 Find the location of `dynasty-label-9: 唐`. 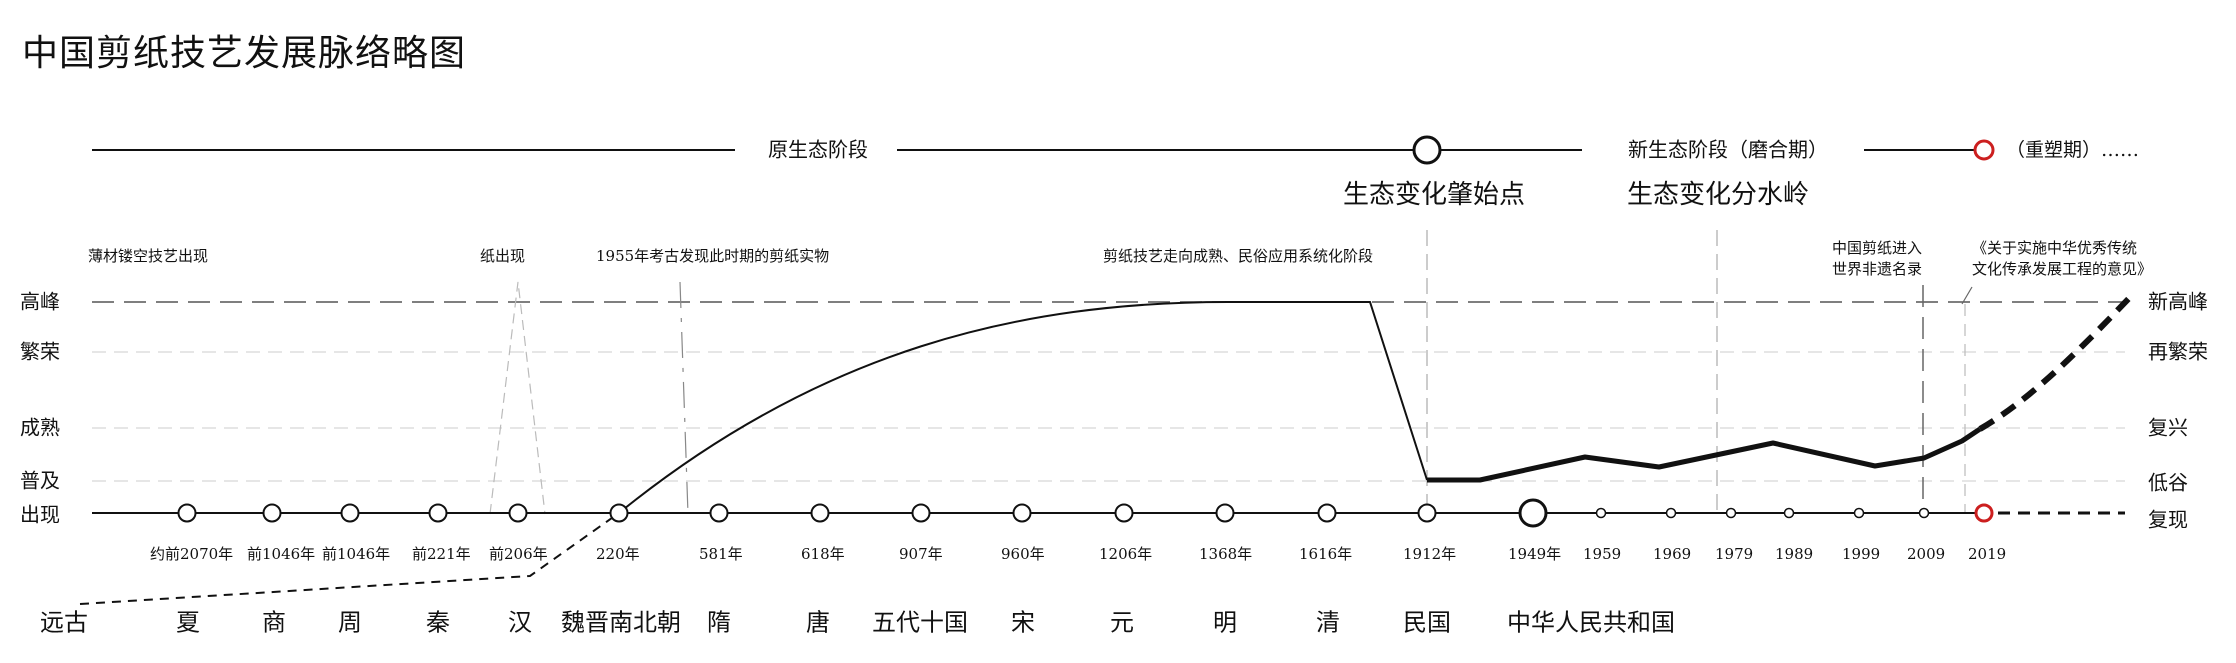

dynasty-label-9: 唐 is located at coordinates (818, 623).